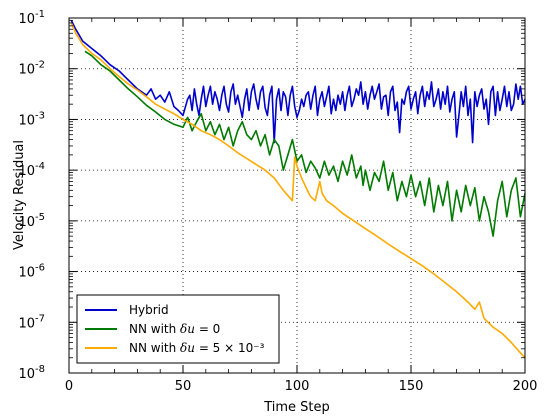 Image resolution: width=550 pixels, height=420 pixels. What do you see at coordinates (174, 329) in the screenshot?
I see `legend-label-2: NN with δu = 0` at bounding box center [174, 329].